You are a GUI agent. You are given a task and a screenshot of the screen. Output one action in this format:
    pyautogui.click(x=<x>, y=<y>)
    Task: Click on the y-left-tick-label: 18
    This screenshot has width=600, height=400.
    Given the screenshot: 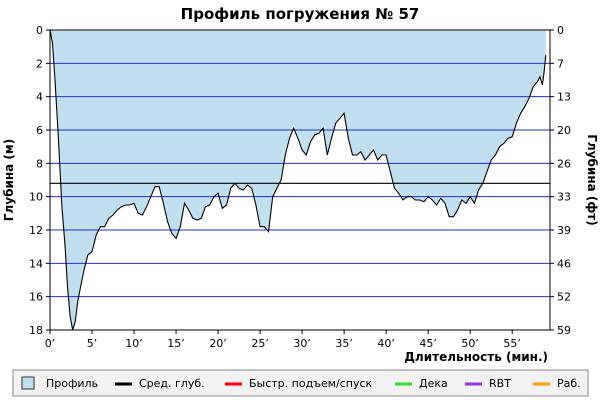 What is the action you would take?
    pyautogui.click(x=36, y=330)
    